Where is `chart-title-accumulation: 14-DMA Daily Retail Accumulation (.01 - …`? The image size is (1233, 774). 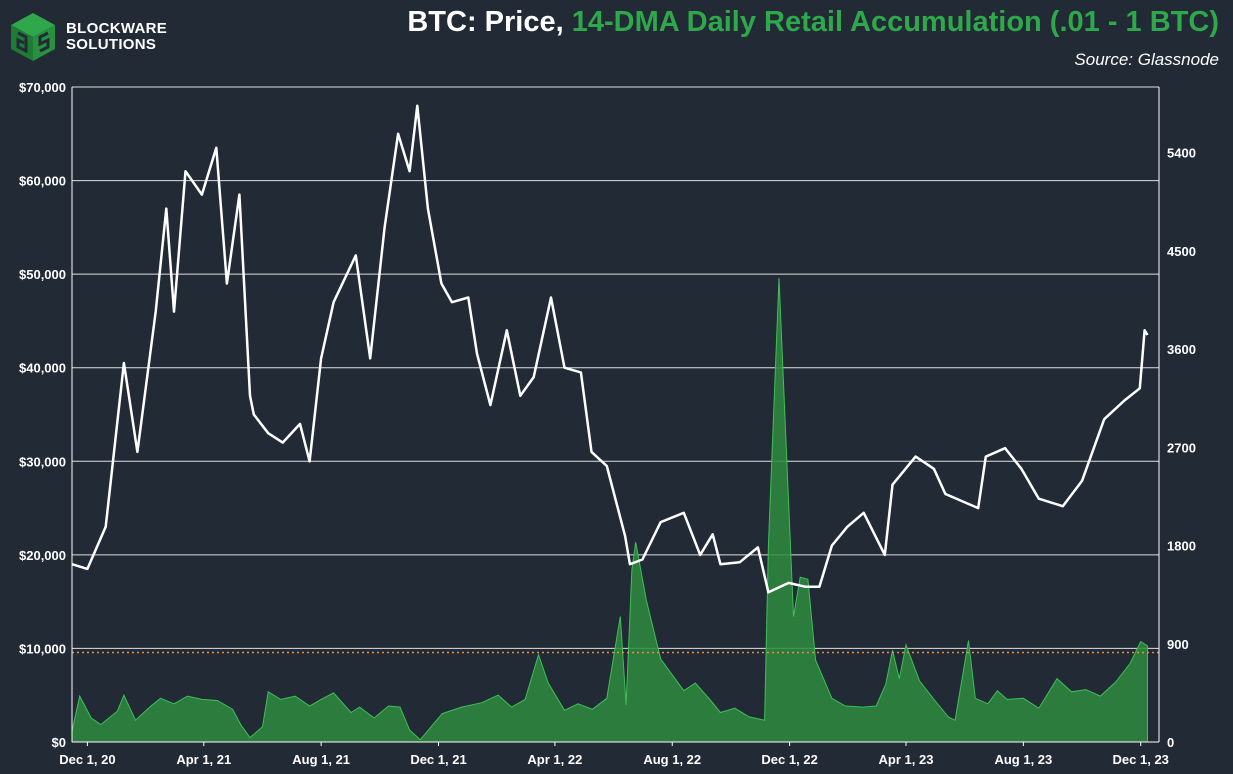
chart-title-accumulation: 14-DMA Daily Retail Accumulation (.01 - … is located at coordinates (891, 22).